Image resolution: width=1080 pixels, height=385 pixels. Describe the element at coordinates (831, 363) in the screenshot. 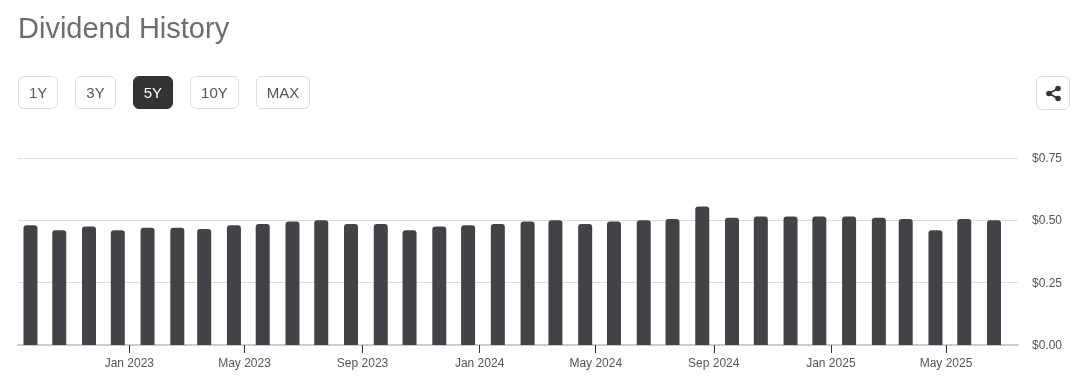

I see `x-tick-label: Jan 2025` at that location.